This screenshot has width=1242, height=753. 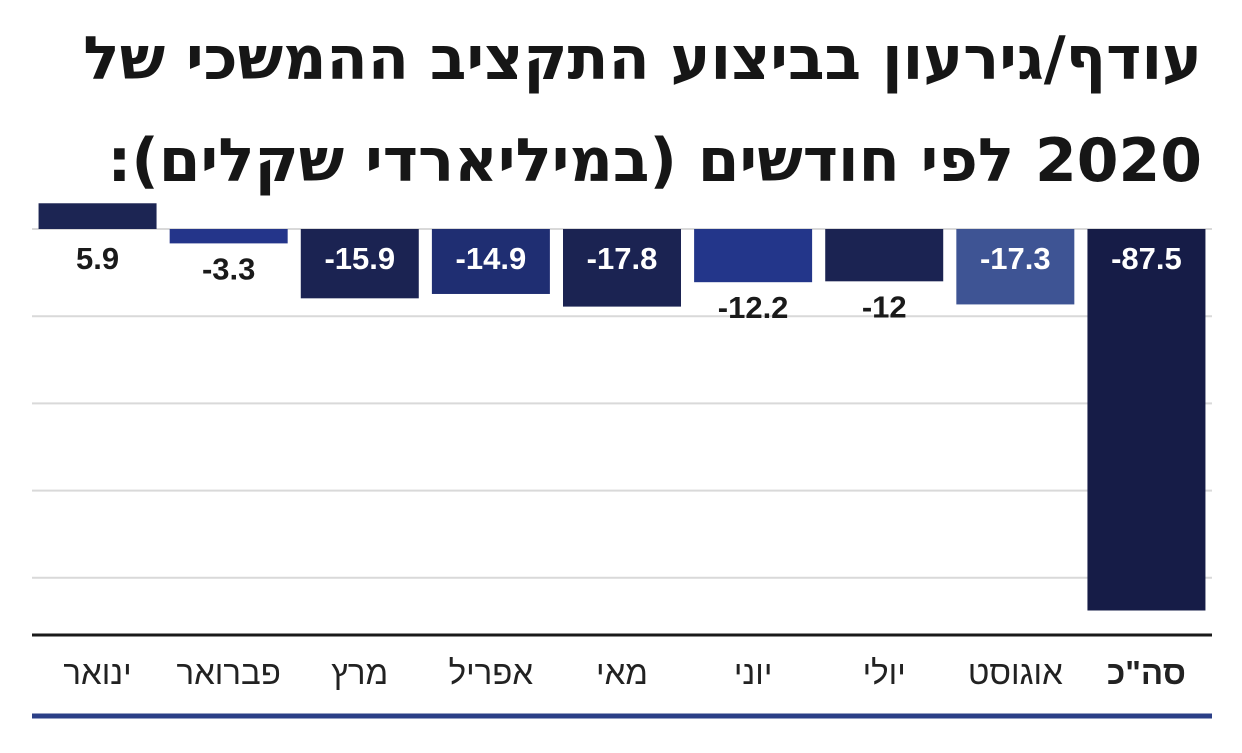 I want to click on value-label: -87.5, so click(x=1146, y=258).